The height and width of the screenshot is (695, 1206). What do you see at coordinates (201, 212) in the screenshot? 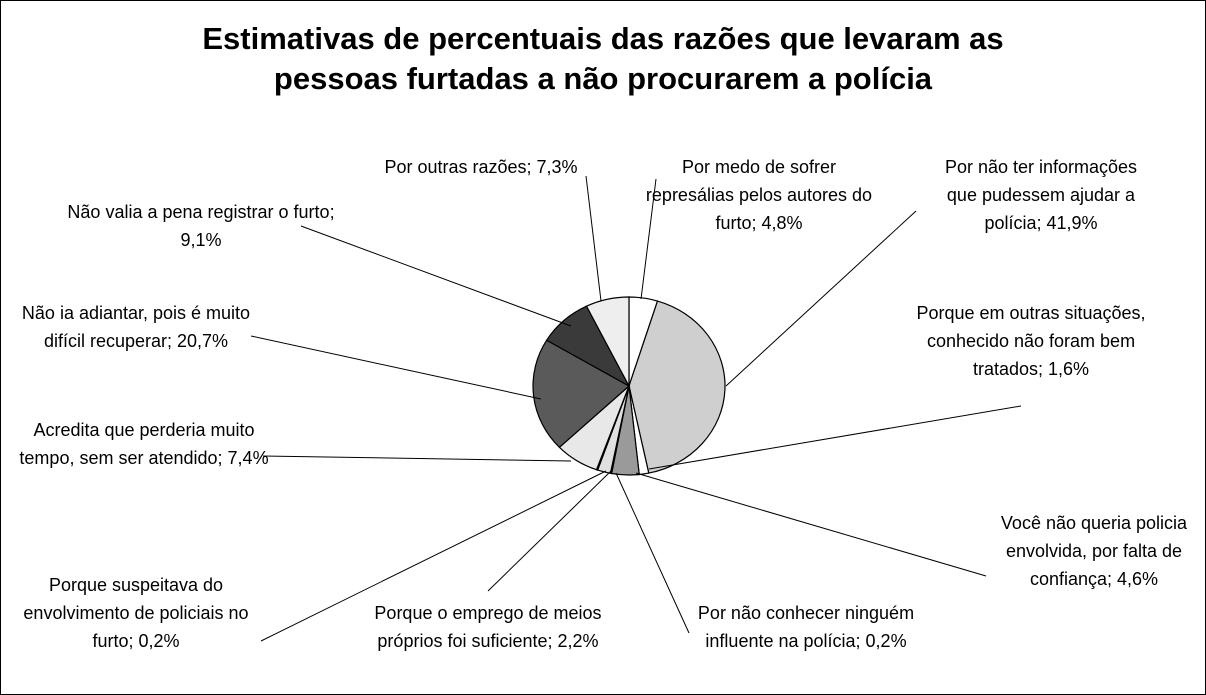
I see `category-label: Não valia a pena registrar o furto;` at bounding box center [201, 212].